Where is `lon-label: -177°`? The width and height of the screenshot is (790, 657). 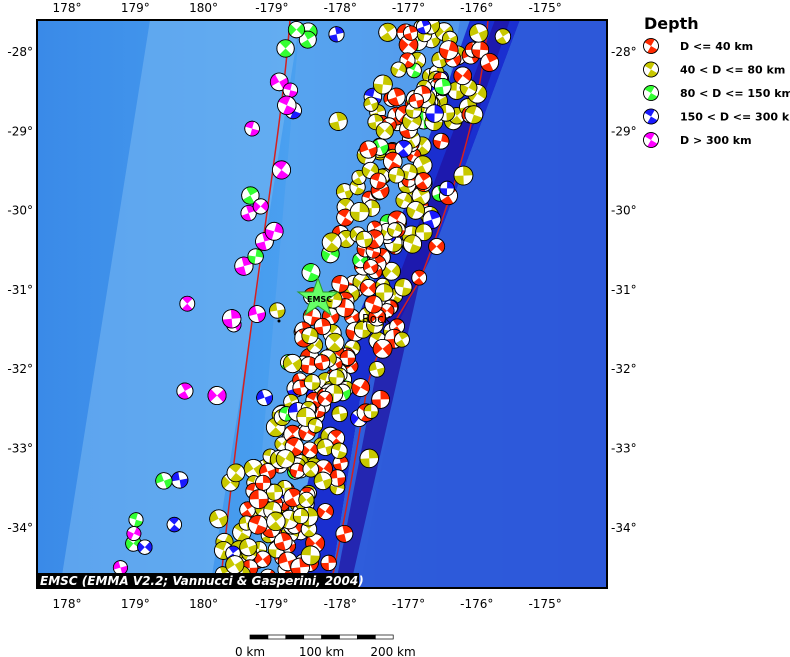
lon-label: -177° is located at coordinates (408, 8).